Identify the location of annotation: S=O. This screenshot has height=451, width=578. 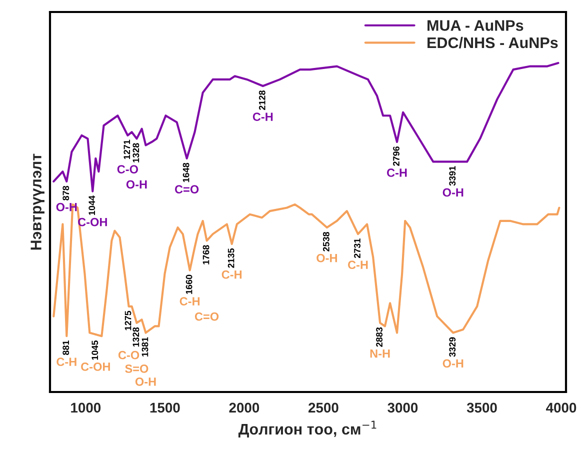
(136, 368).